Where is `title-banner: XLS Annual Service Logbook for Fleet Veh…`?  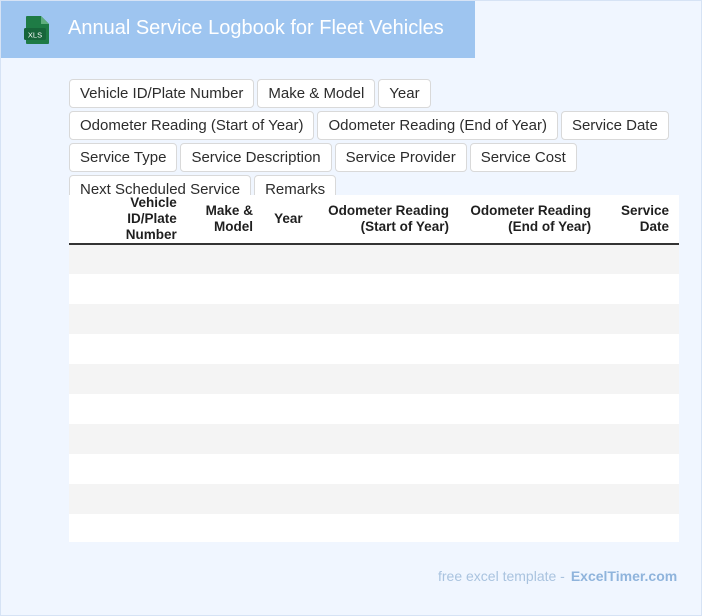 title-banner: XLS Annual Service Logbook for Fleet Veh… is located at coordinates (238, 29).